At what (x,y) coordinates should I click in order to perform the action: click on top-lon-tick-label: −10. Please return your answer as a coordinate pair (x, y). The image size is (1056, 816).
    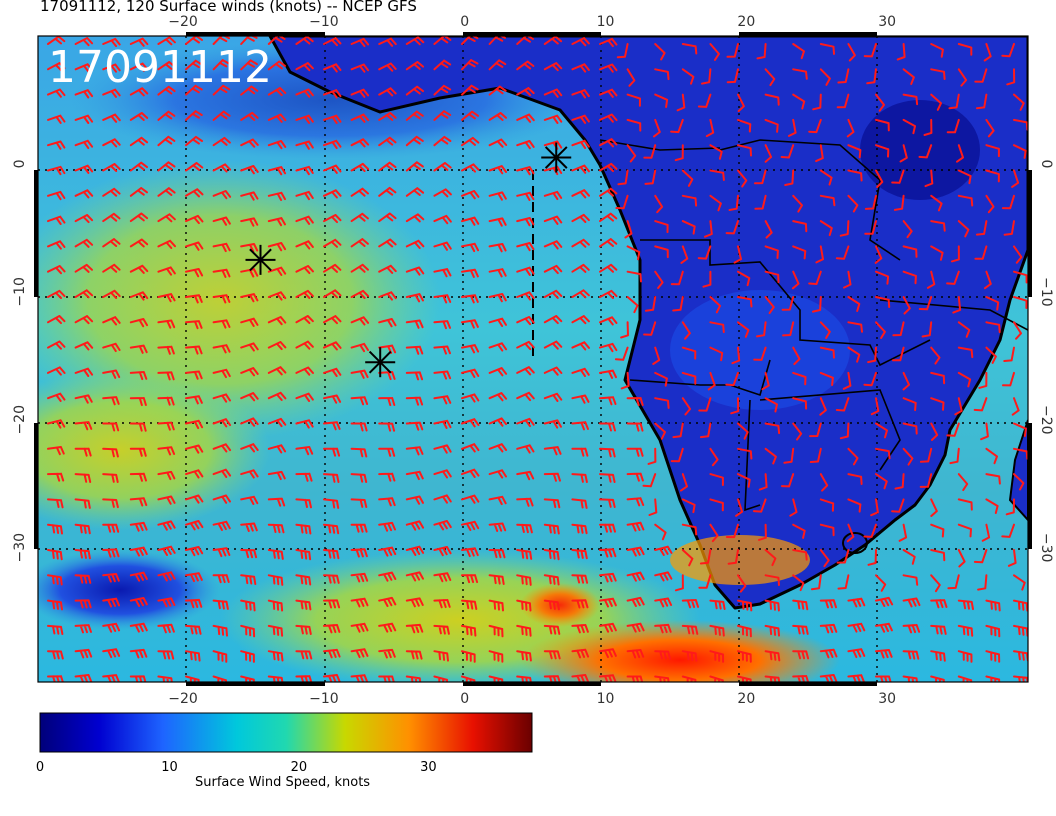
    Looking at the image, I should click on (324, 22).